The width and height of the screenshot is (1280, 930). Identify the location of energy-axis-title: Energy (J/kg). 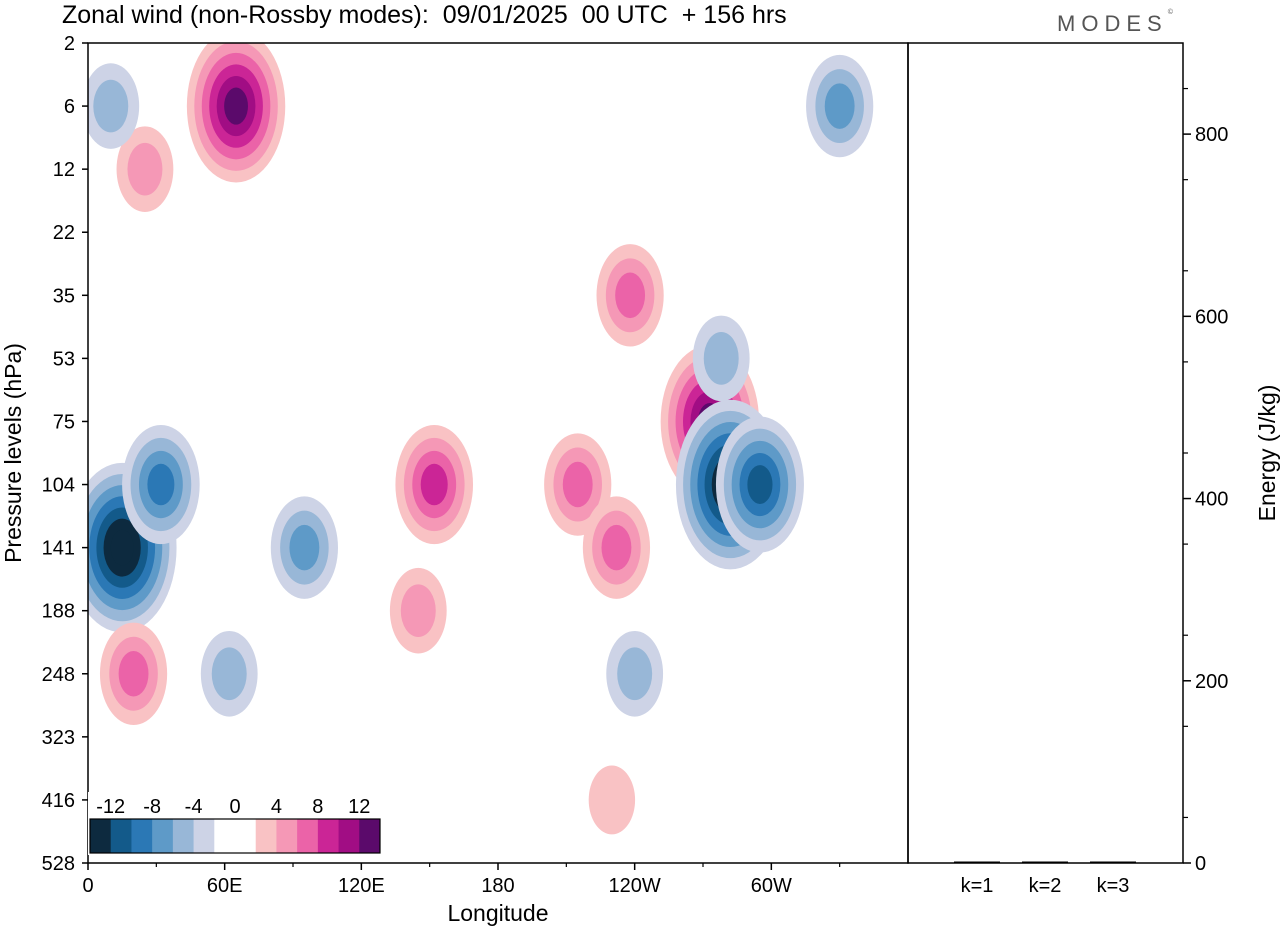
(1267, 453).